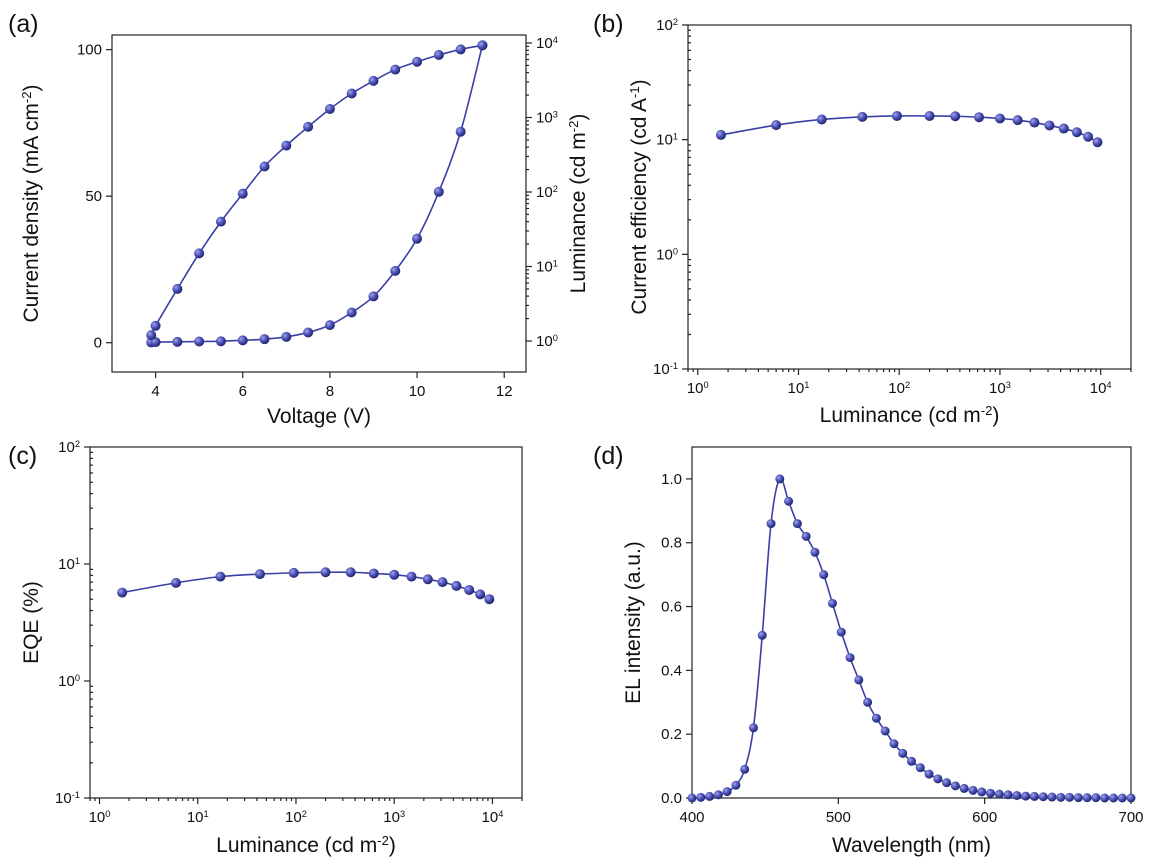 The height and width of the screenshot is (857, 1149). Describe the element at coordinates (504, 391) in the screenshot. I see `x-tick-label: 12` at that location.